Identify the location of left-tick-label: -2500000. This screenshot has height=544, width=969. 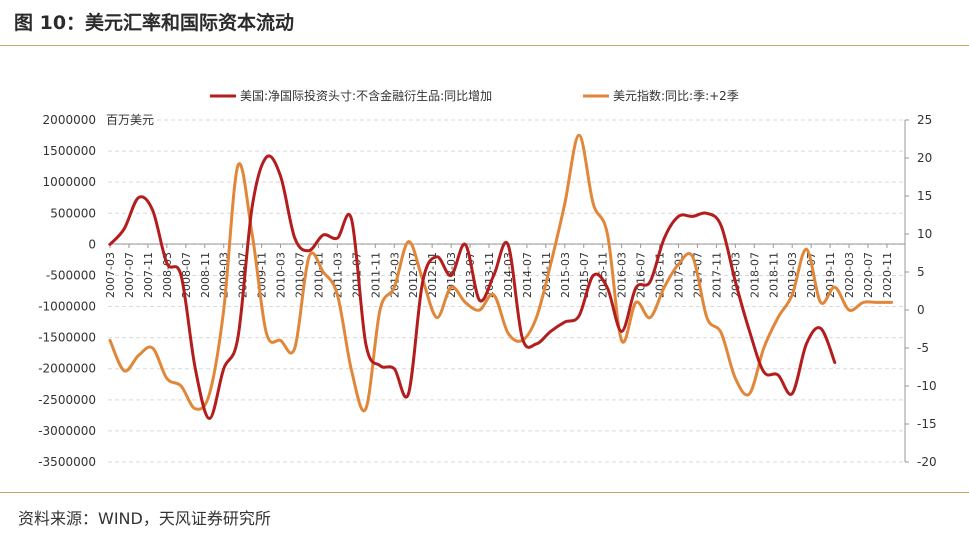
(67, 400).